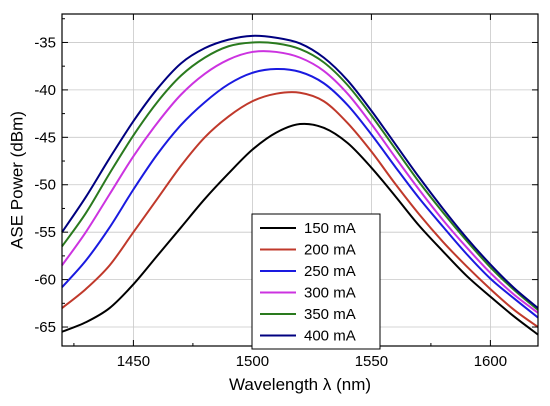  What do you see at coordinates (45, 185) in the screenshot?
I see `y-tick-label: -50` at bounding box center [45, 185].